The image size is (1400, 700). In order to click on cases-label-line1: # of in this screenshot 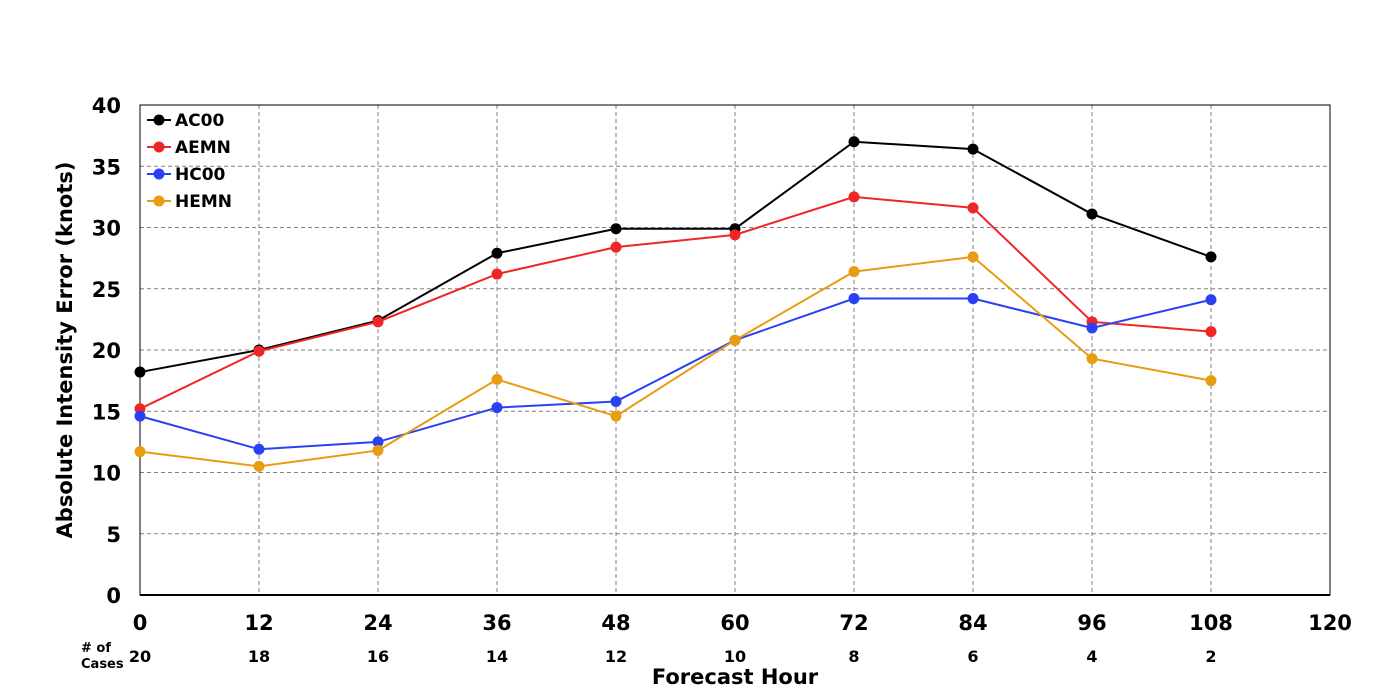, I will do `click(96, 648)`.